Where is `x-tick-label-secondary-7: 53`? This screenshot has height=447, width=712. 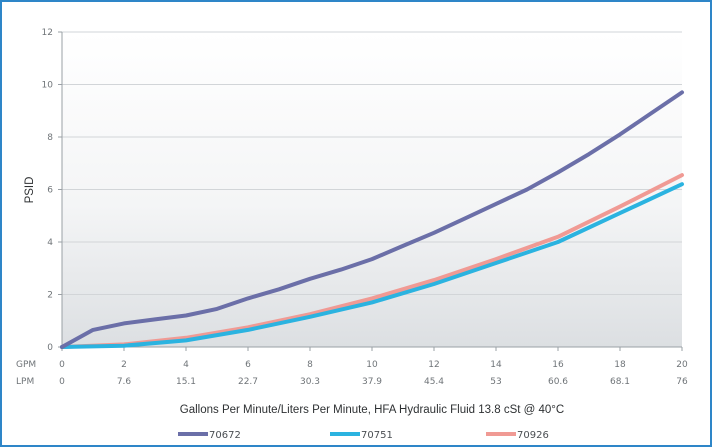
x-tick-label-secondary-7: 53 is located at coordinates (495, 382).